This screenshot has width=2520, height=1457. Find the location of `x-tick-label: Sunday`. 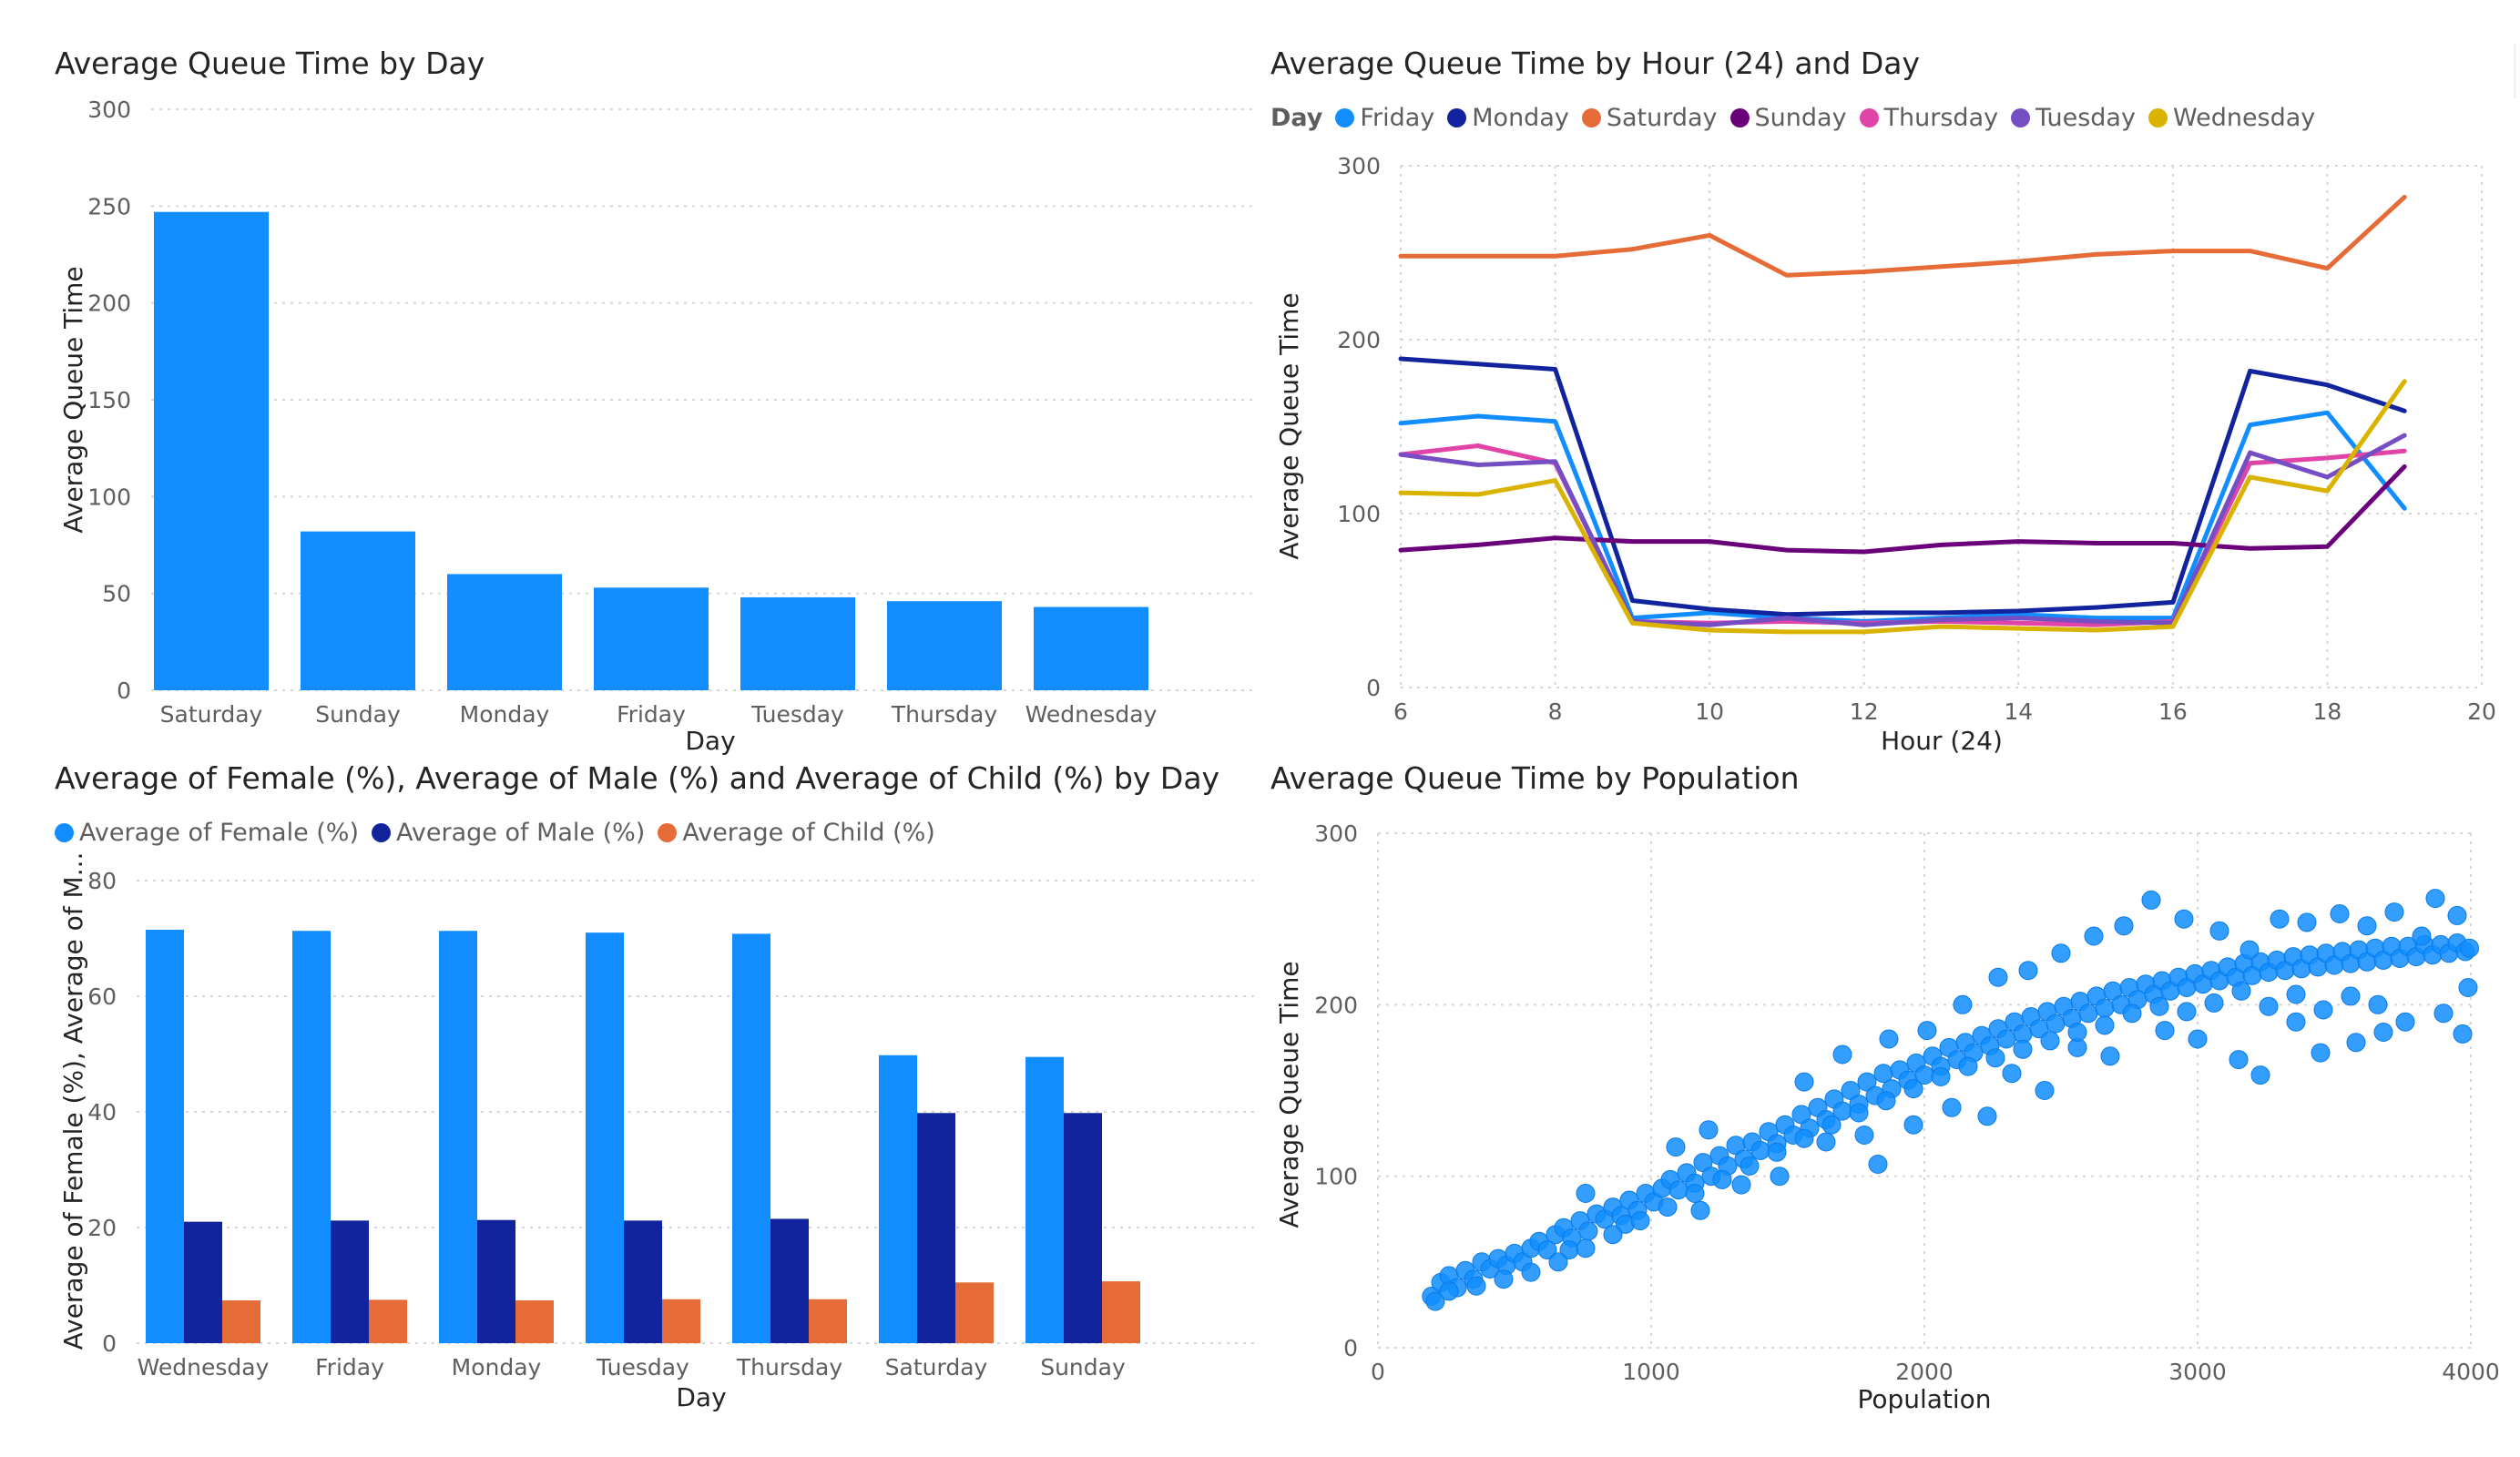

x-tick-label: Sunday is located at coordinates (358, 715).